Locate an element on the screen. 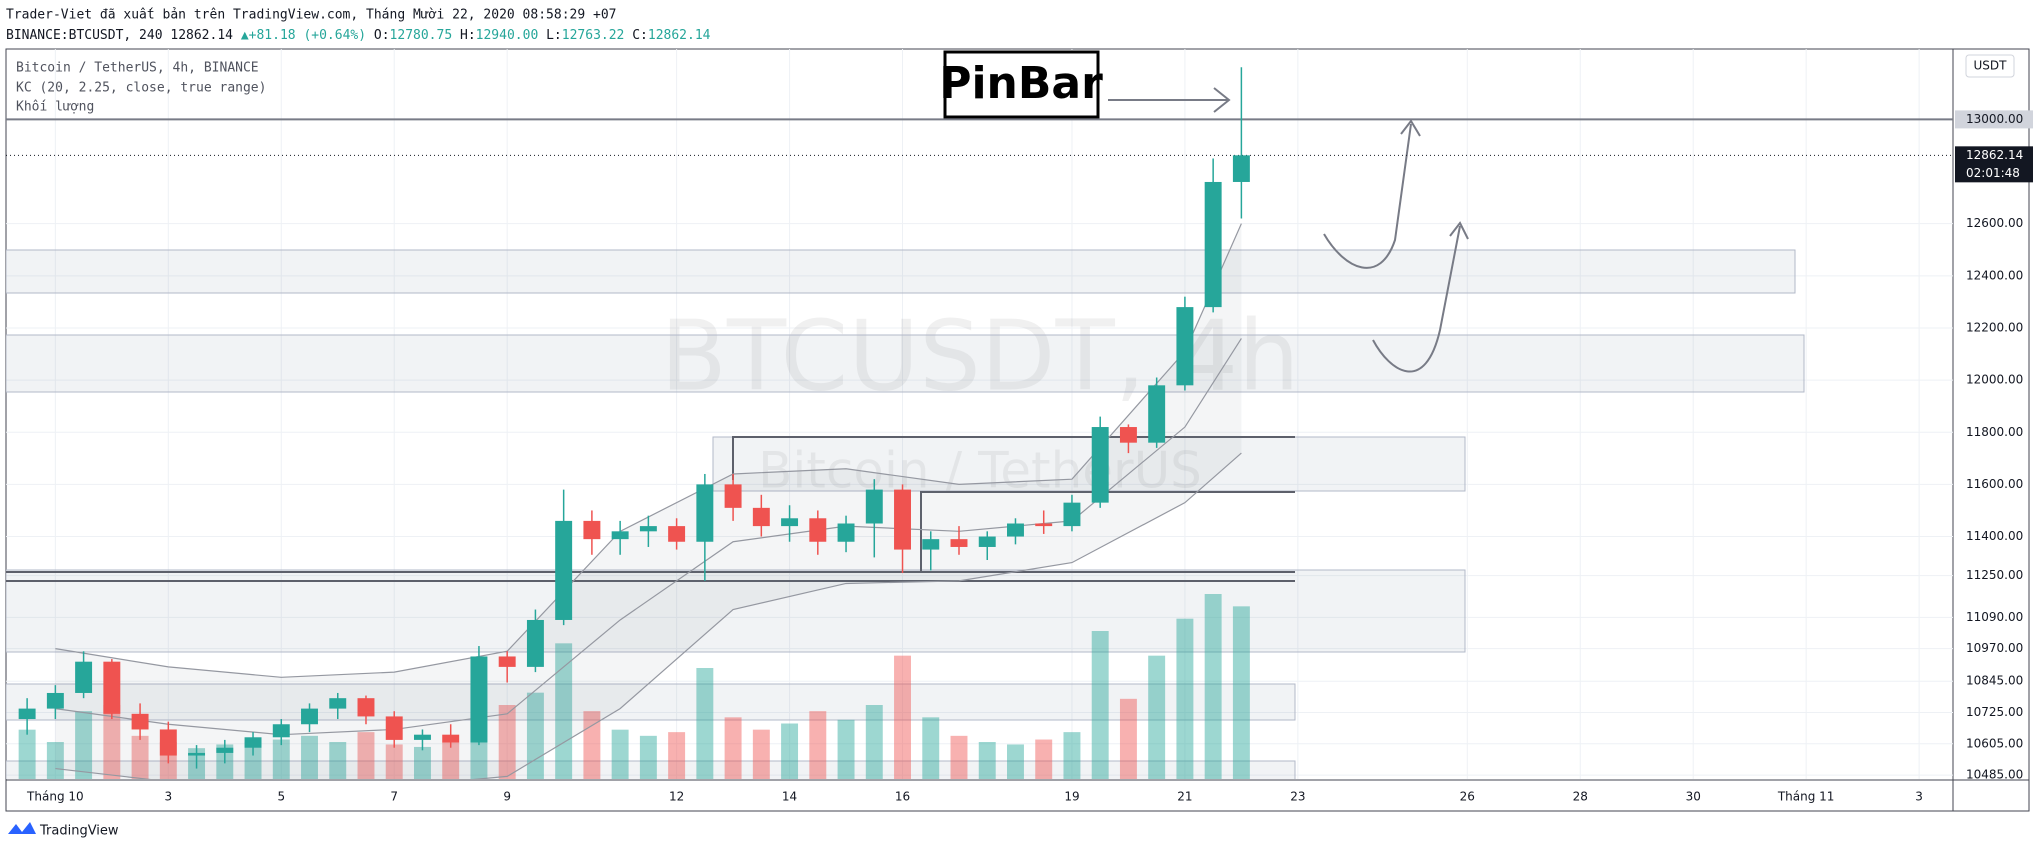 This screenshot has height=852, width=2035. y-tick-label: 11400.00 is located at coordinates (1994, 536).